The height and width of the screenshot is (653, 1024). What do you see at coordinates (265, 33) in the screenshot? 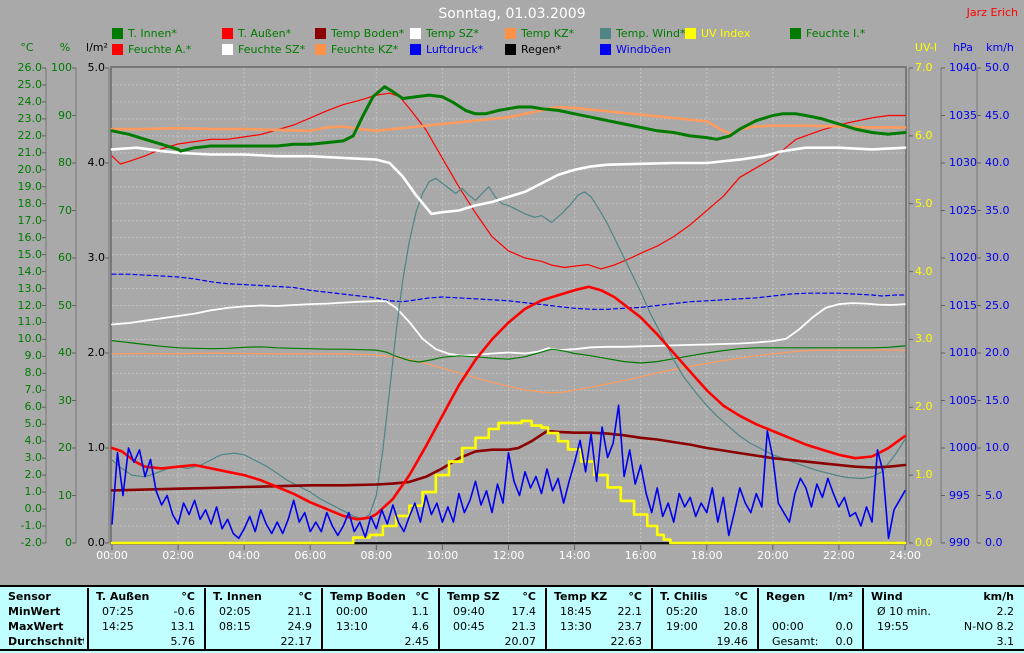
I see `legend-label: T. Außen*` at bounding box center [265, 33].